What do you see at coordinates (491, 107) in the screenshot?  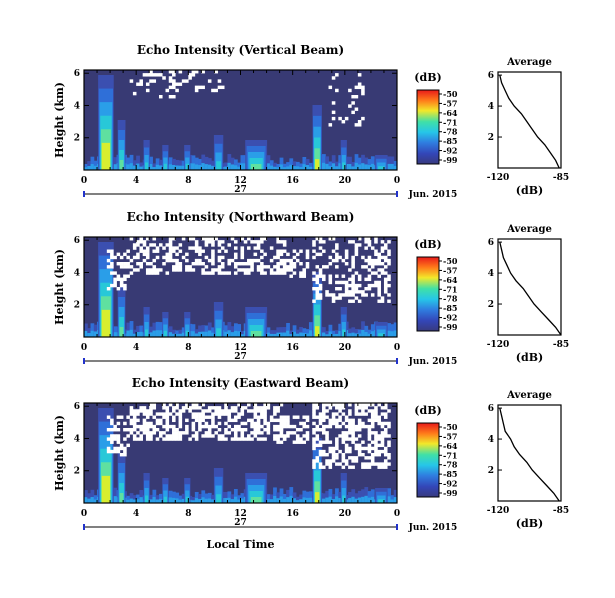 I see `average-y-tick-label: 4` at bounding box center [491, 107].